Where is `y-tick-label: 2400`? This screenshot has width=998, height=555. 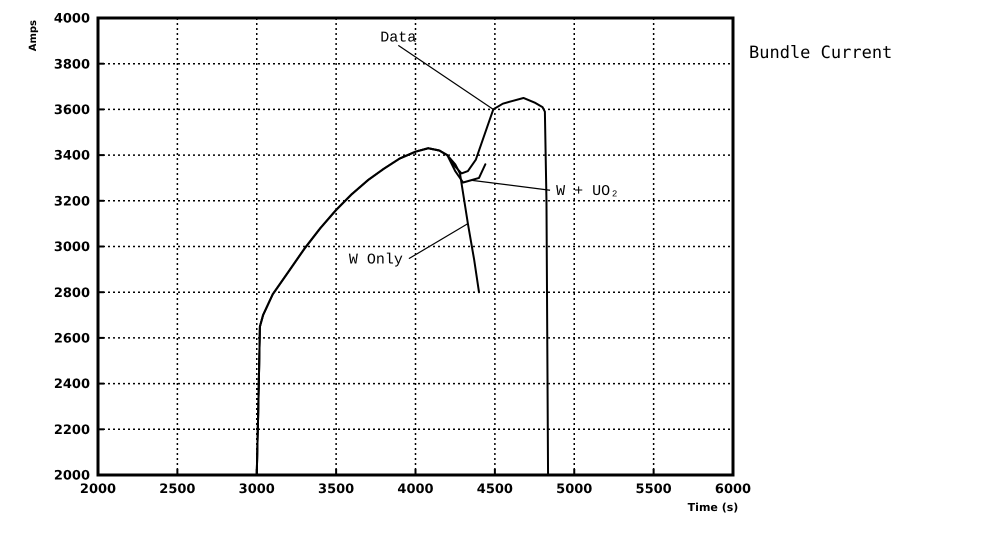 y-tick-label: 2400 is located at coordinates (72, 384).